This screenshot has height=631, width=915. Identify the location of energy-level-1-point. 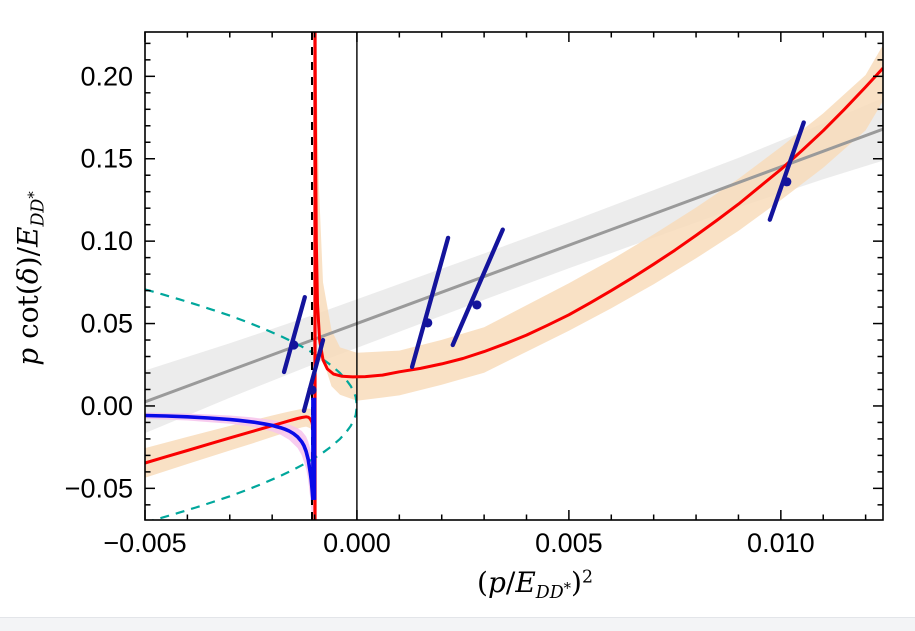
(294, 345).